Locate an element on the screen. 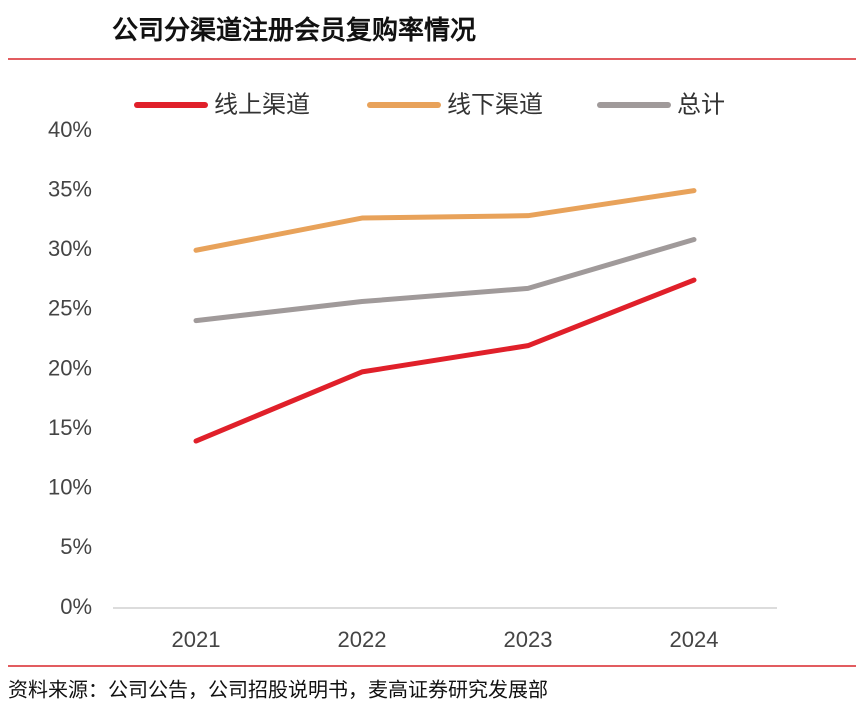 This screenshot has height=712, width=866. y-tick-label: 40% is located at coordinates (70, 129).